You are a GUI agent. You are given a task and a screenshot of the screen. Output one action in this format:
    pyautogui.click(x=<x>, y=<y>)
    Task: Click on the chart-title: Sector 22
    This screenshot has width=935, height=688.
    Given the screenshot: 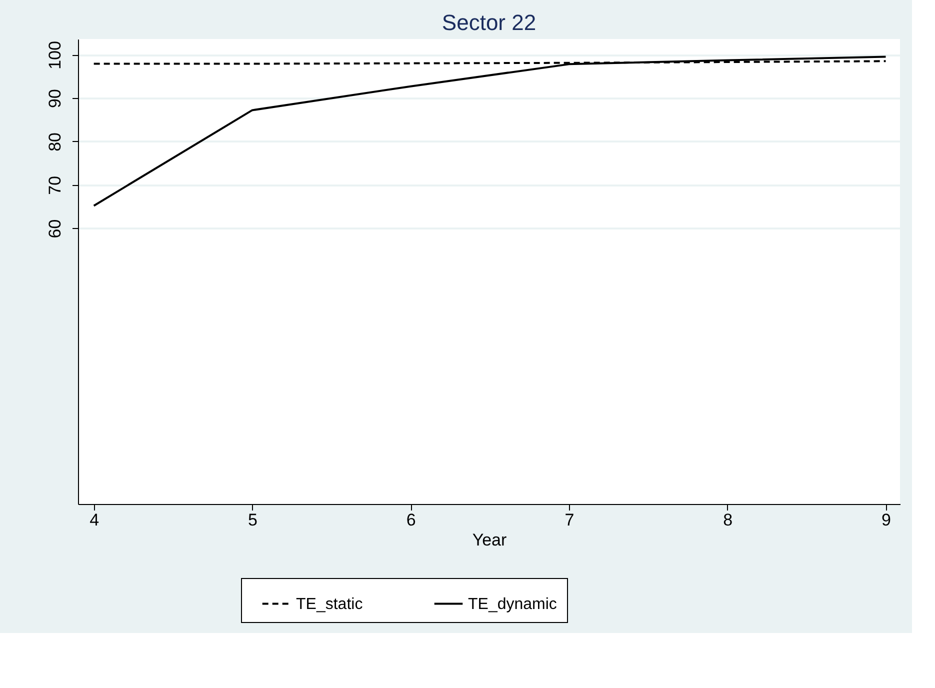 What is the action you would take?
    pyautogui.click(x=489, y=22)
    